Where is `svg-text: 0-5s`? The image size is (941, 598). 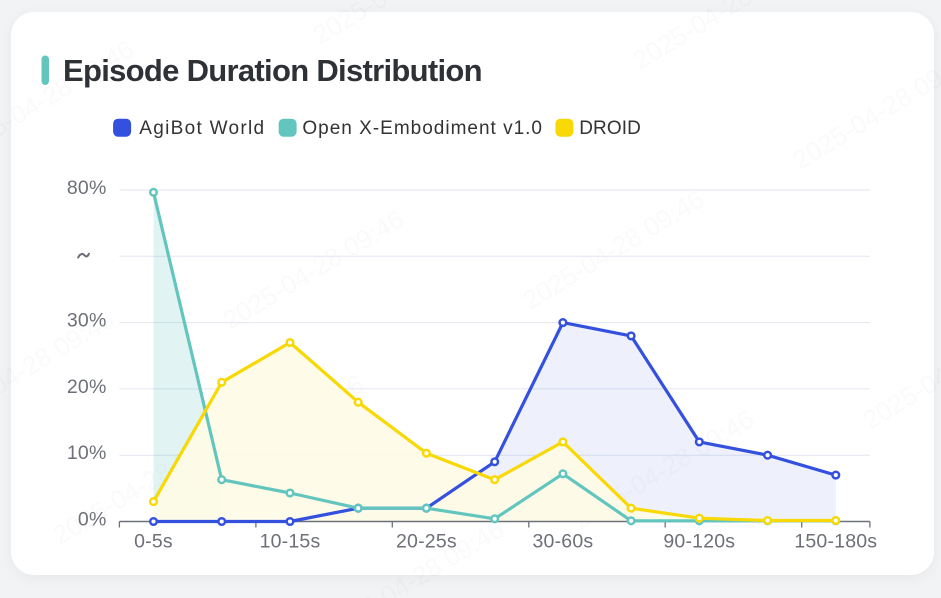 svg-text: 0-5s is located at coordinates (153, 542).